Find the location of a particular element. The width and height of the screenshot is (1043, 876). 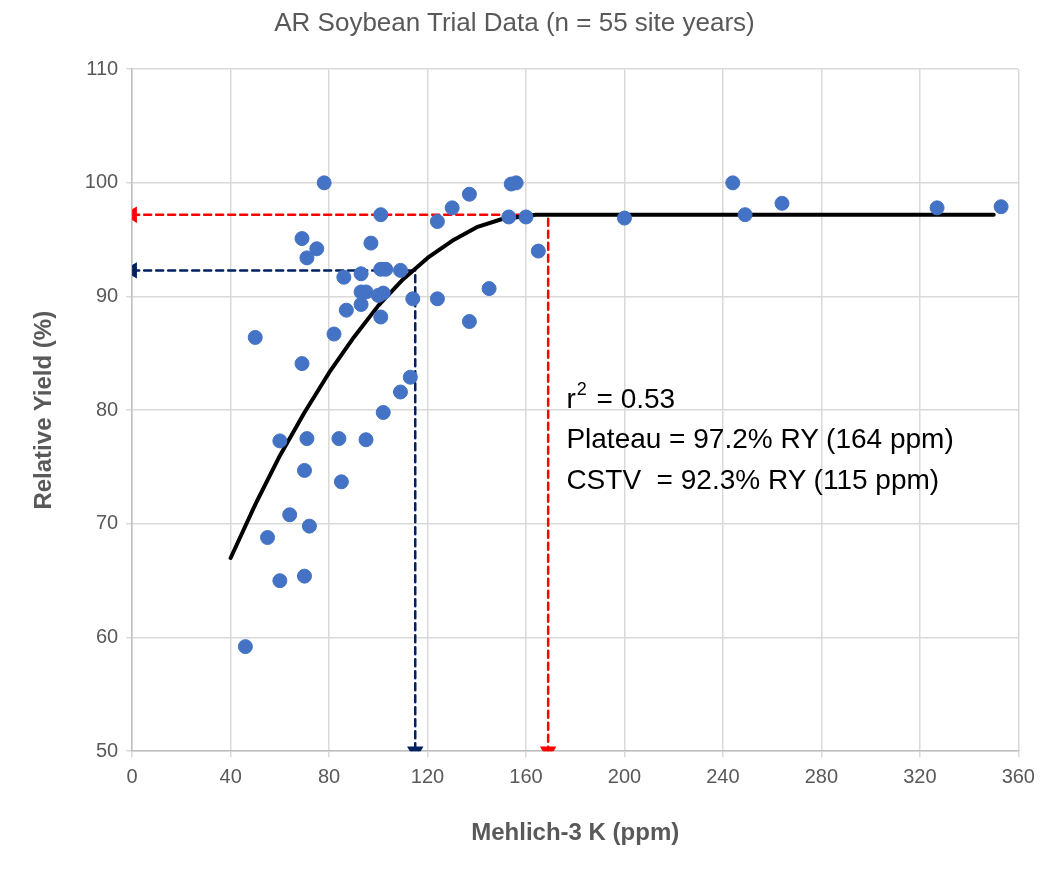

y-tick-label: 110 is located at coordinates (102, 67).